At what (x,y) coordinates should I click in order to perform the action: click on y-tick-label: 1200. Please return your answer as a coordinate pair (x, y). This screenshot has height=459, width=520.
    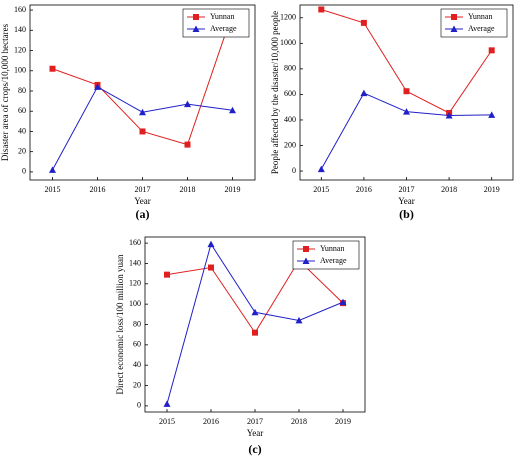
    Looking at the image, I should click on (288, 17).